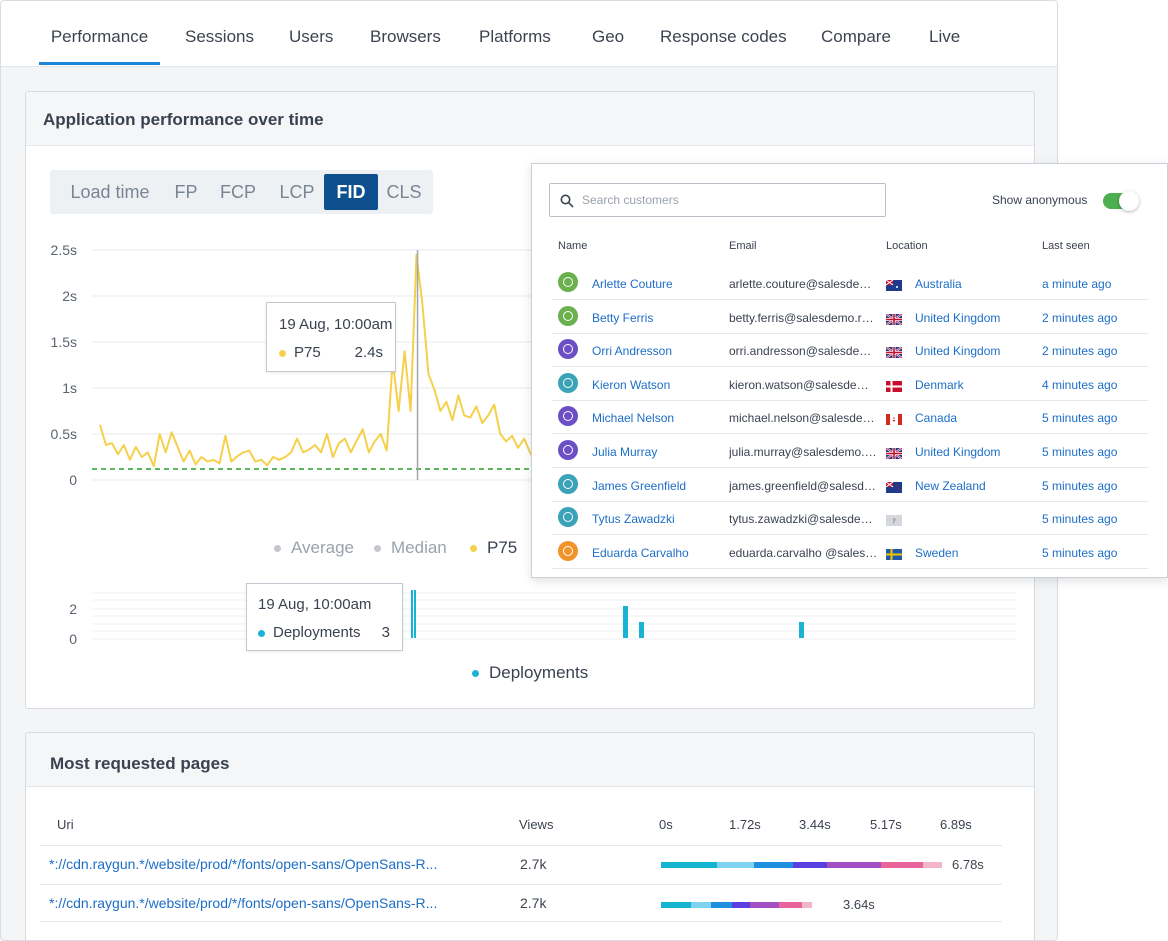  I want to click on pages-panel-header: Most requested pages, so click(530, 760).